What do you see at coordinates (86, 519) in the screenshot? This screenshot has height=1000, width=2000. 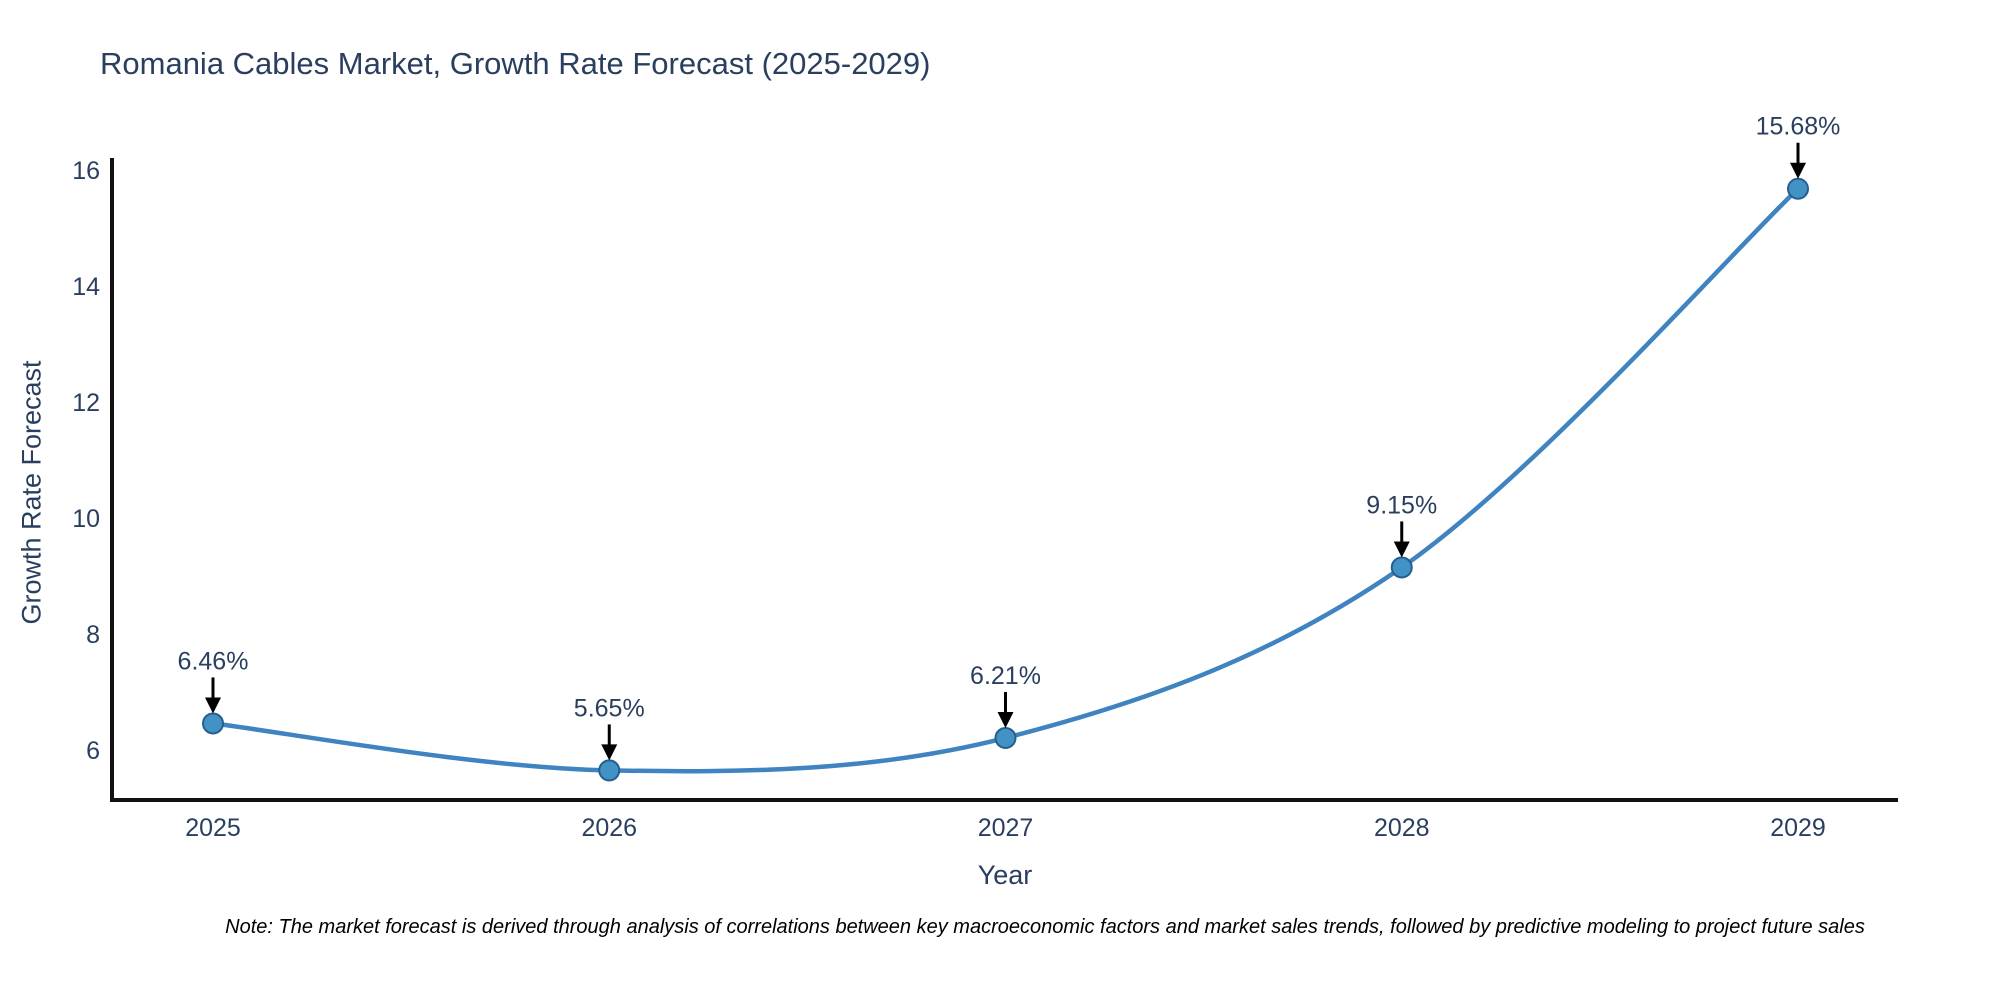 I see `y-tick-label: 10` at bounding box center [86, 519].